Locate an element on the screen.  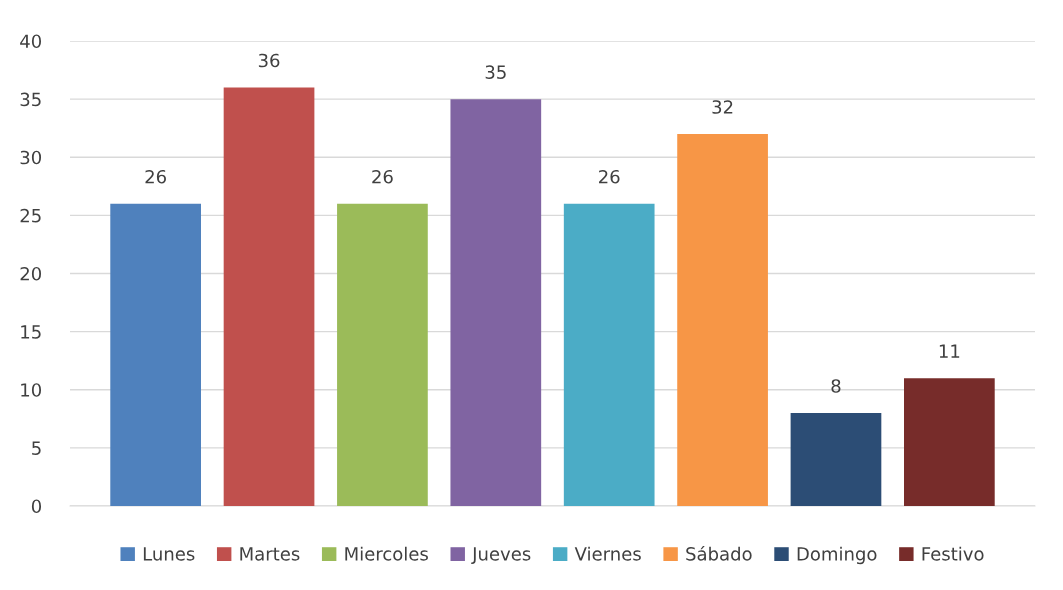
data-label: 32 is located at coordinates (722, 107).